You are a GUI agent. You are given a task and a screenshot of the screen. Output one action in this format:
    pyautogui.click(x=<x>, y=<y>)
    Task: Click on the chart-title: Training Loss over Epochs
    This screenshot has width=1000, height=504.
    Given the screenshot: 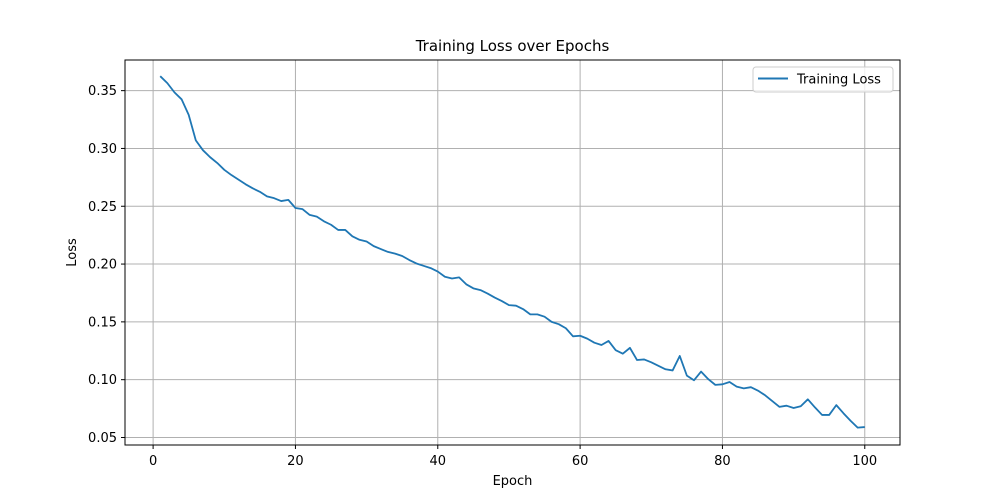 What is the action you would take?
    pyautogui.click(x=512, y=46)
    